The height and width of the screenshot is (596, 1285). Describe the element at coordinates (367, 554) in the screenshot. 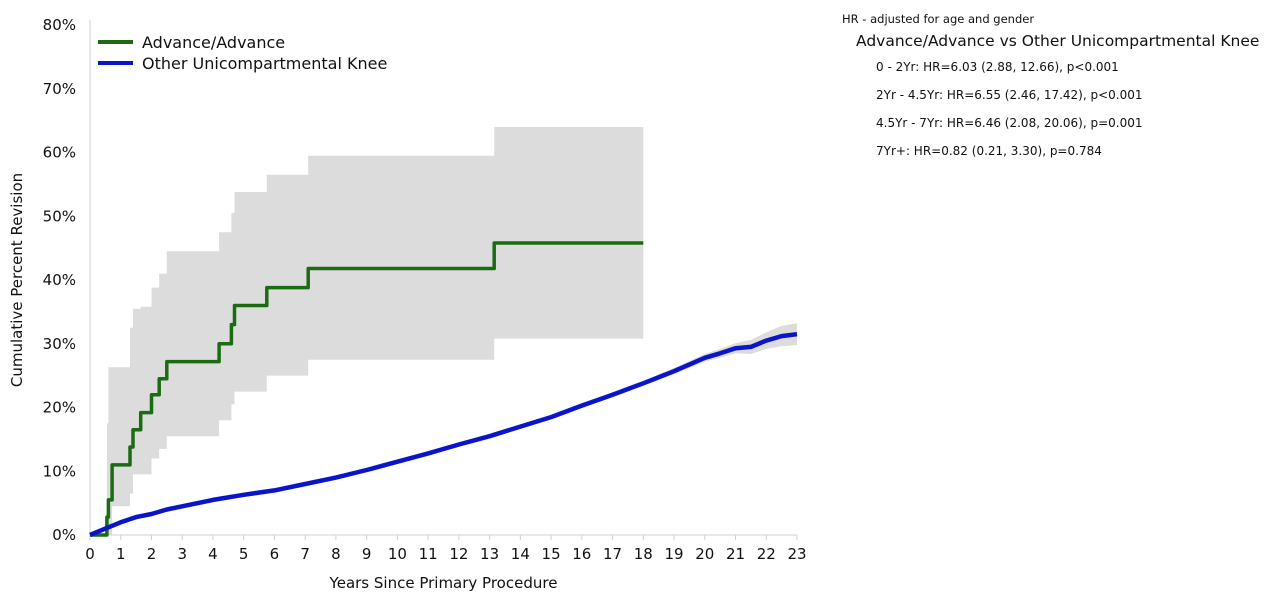

I see `x-tick-label: 9` at that location.